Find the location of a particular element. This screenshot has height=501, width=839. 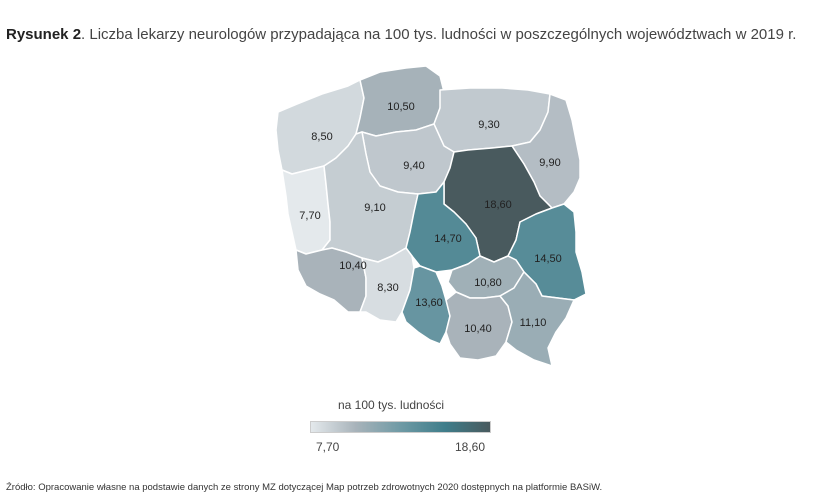

region-value-label-opolskie: 8,30 is located at coordinates (387, 288).